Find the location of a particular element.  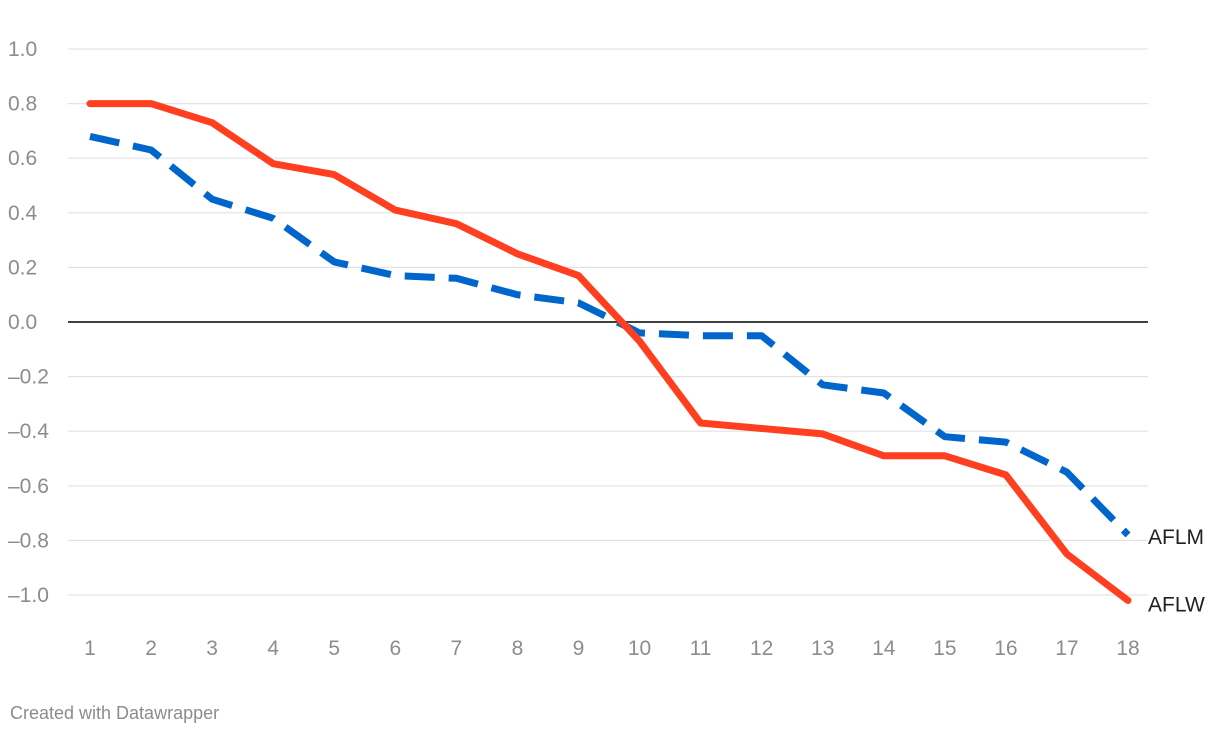

datawrapper-credit: Created with Datawrapper is located at coordinates (115, 713).